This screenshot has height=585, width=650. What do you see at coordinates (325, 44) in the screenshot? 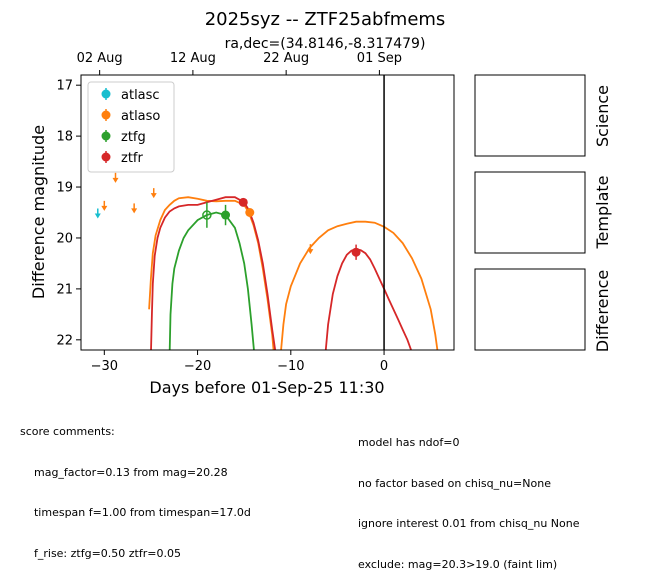
I see `chart-subtitle: ra,dec=(34.8146,-8.317479)` at bounding box center [325, 44].